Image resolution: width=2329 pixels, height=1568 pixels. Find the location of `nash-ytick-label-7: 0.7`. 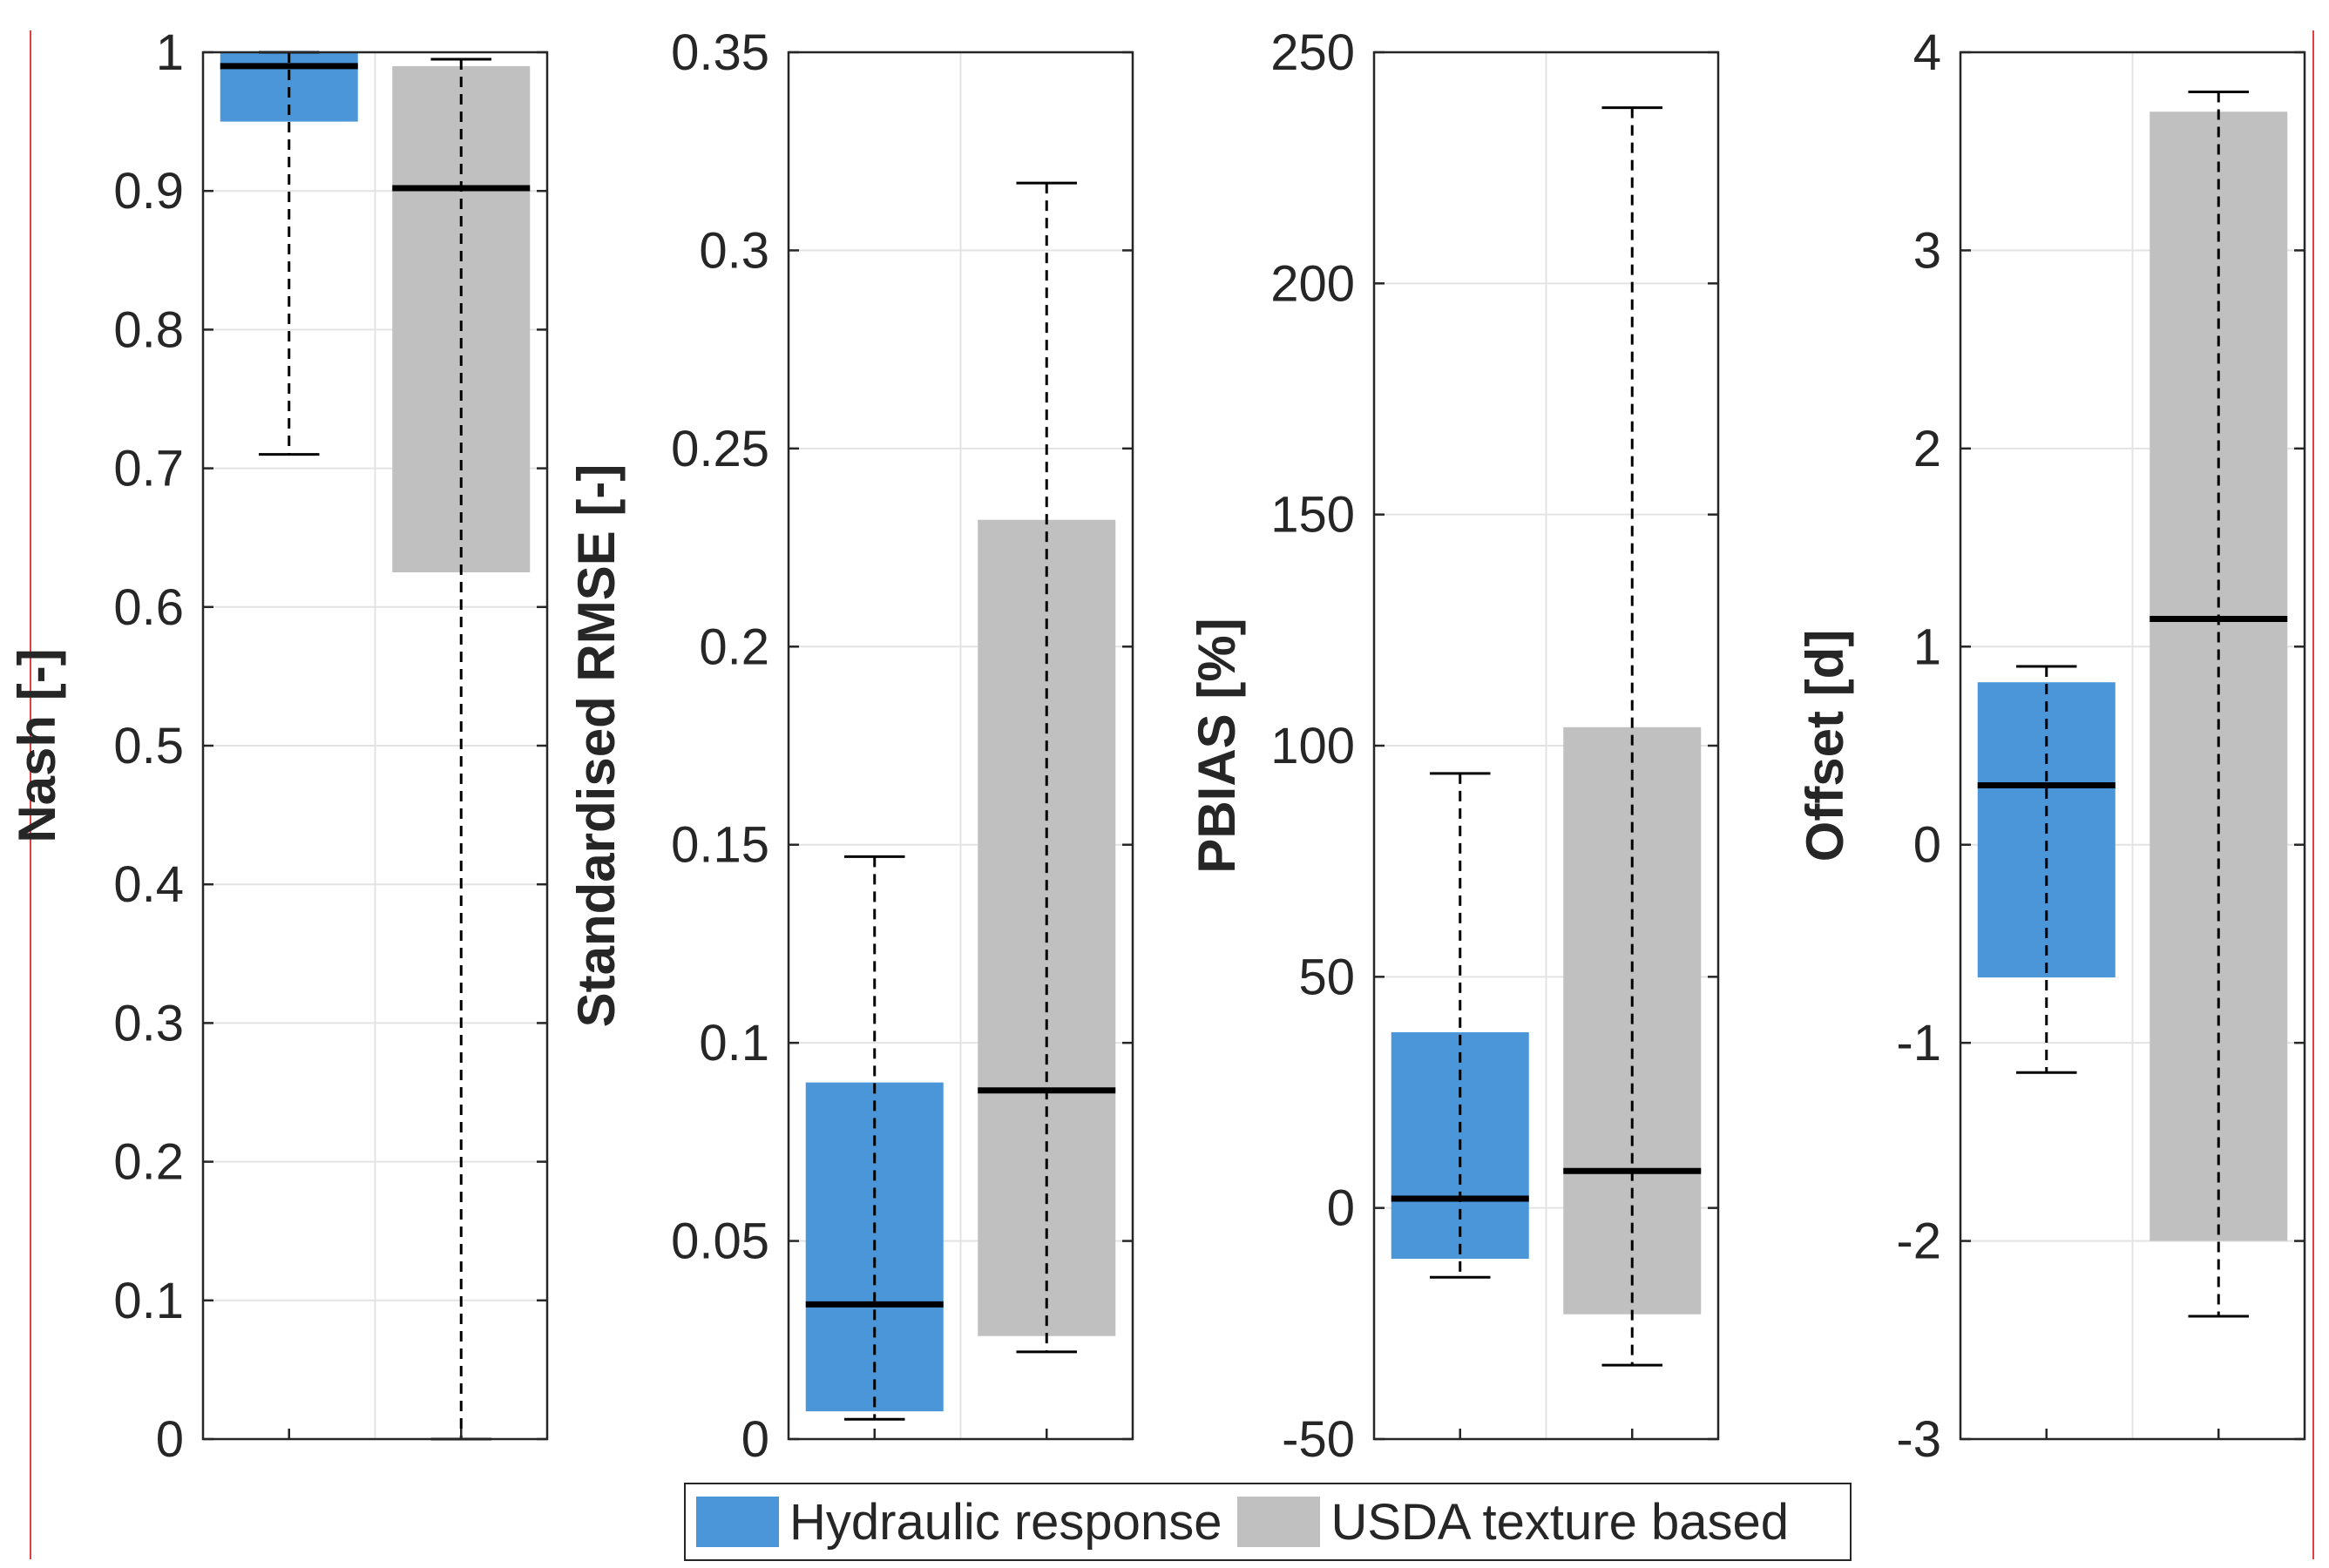

nash-ytick-label-7: 0.7 is located at coordinates (148, 469).